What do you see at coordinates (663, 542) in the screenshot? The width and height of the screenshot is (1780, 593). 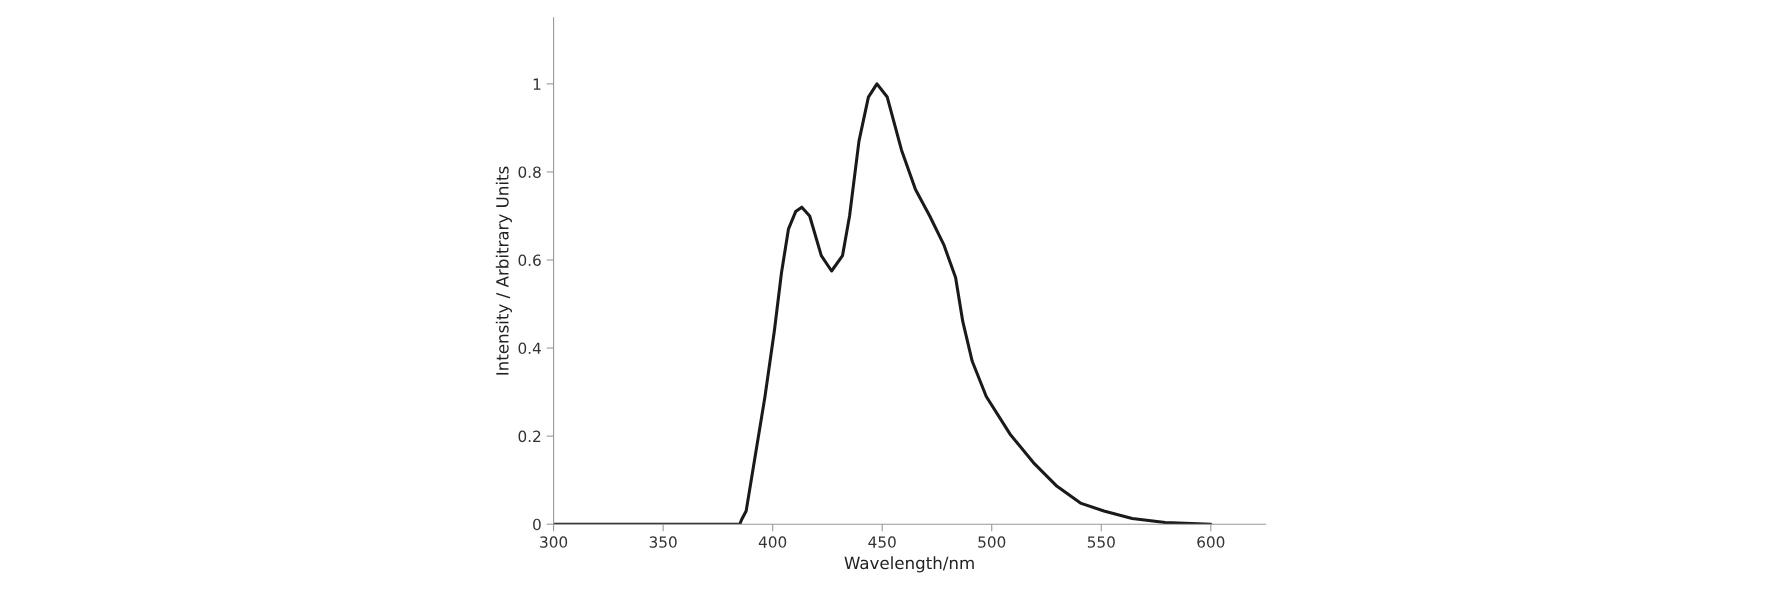 I see `x-tick-label: 350` at bounding box center [663, 542].